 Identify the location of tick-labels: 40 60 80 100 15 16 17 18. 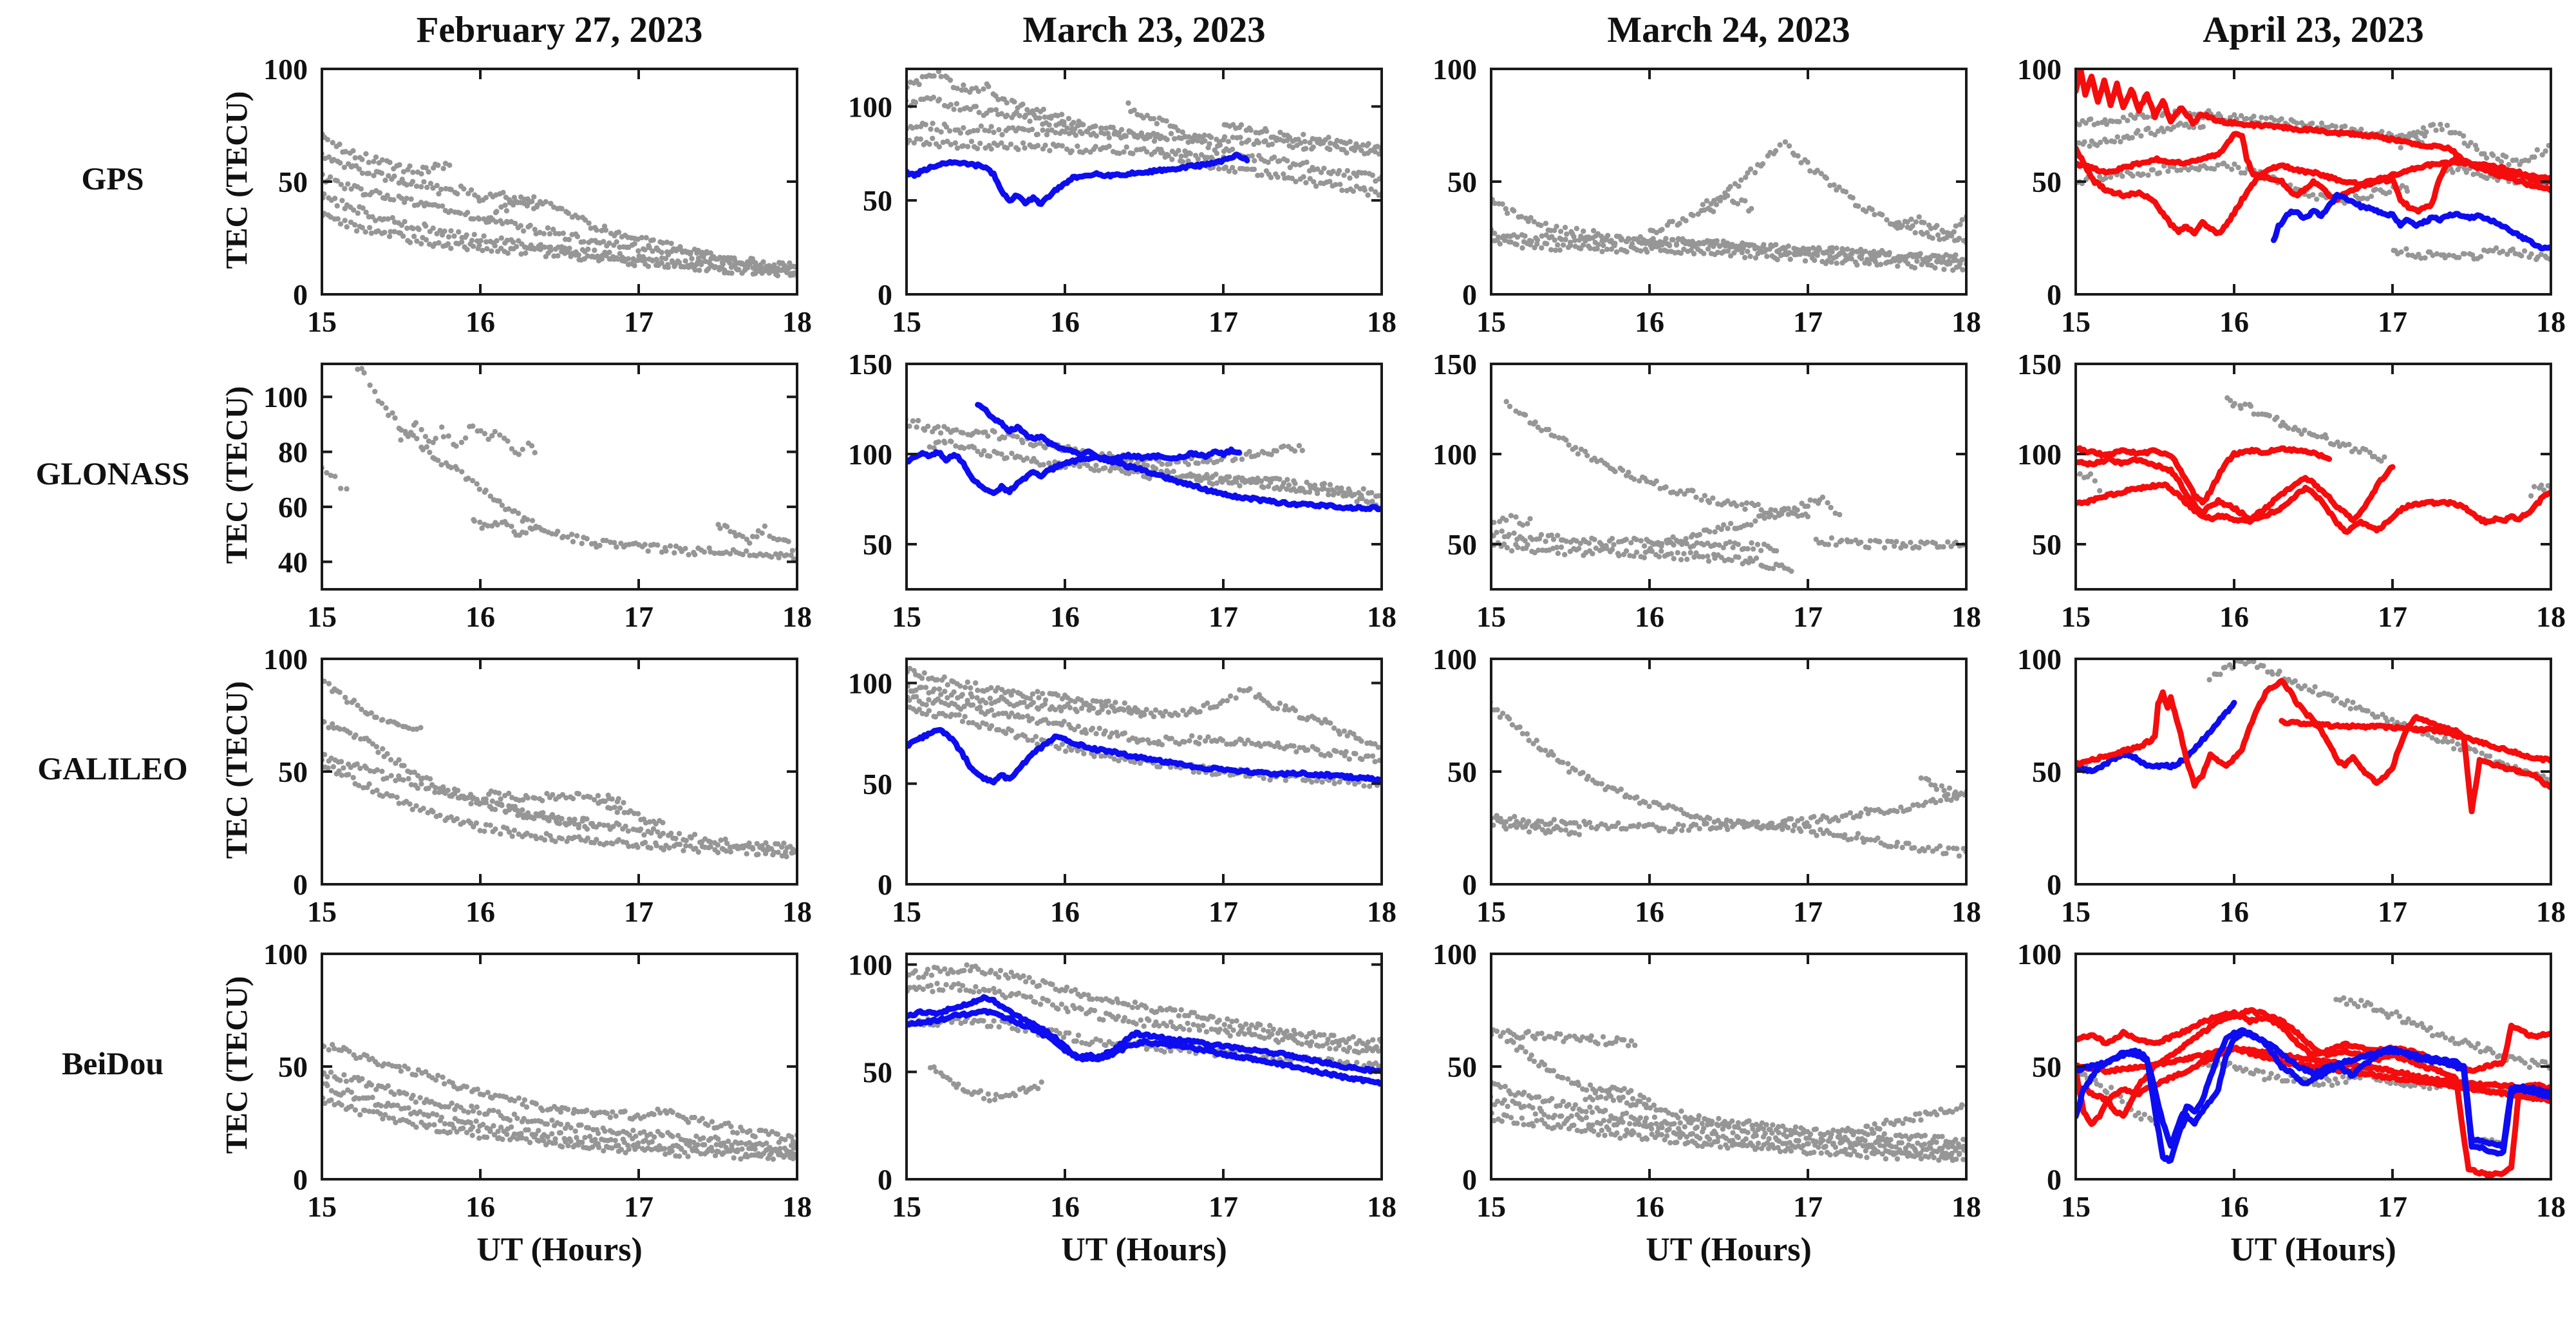
(537, 507).